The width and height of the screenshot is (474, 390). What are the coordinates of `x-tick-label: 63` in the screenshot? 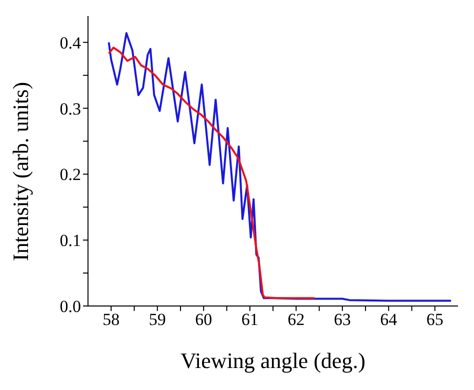 It's located at (342, 320).